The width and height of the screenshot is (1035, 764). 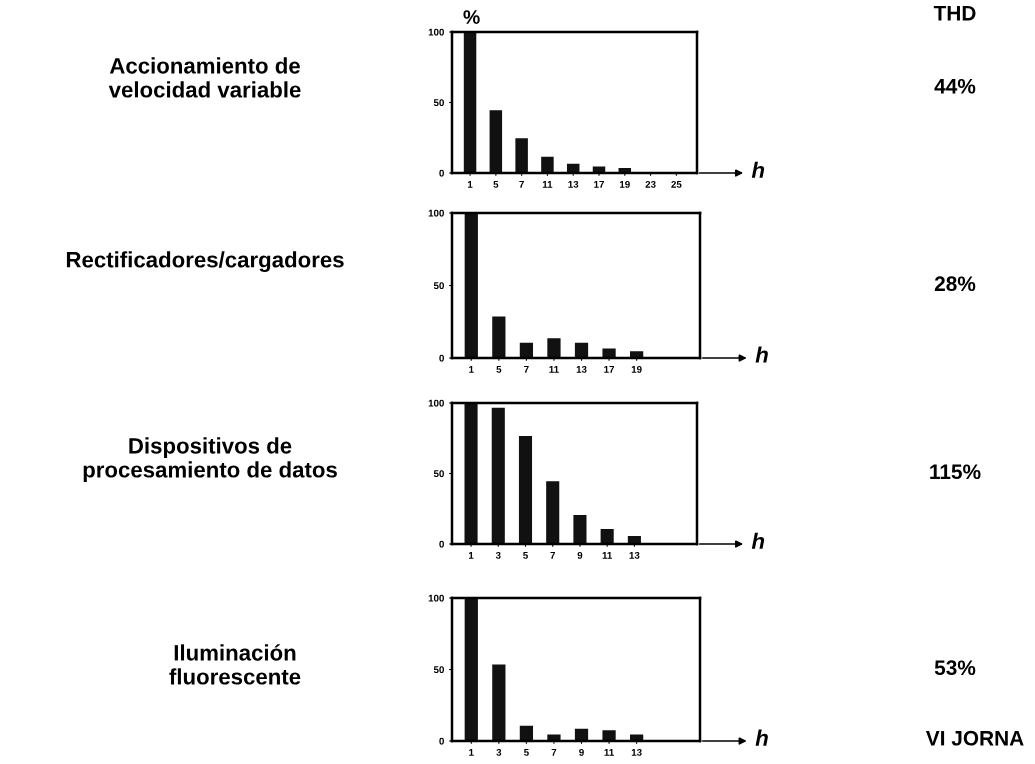 What do you see at coordinates (955, 284) in the screenshot?
I see `text: 28%` at bounding box center [955, 284].